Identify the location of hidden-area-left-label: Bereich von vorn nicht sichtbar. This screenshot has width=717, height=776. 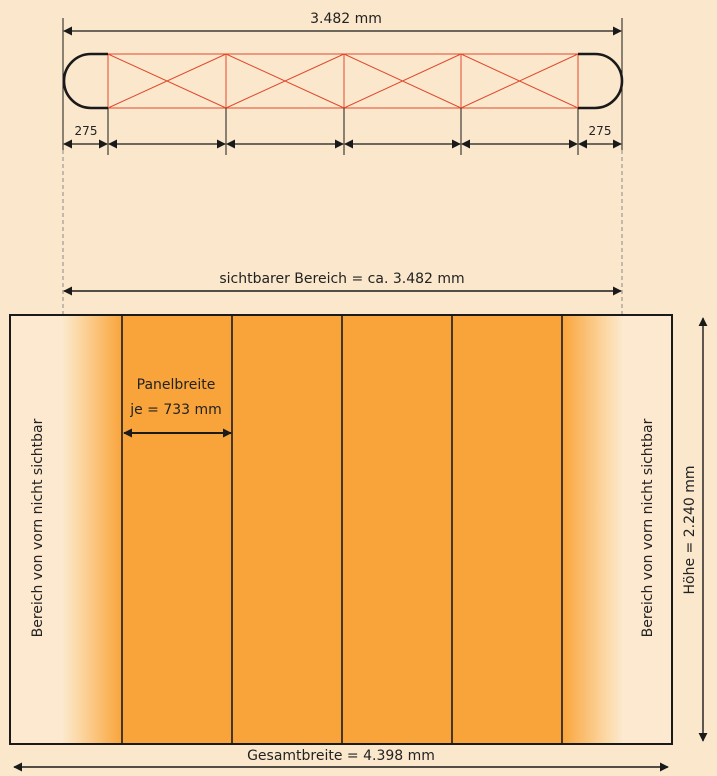
(38, 527).